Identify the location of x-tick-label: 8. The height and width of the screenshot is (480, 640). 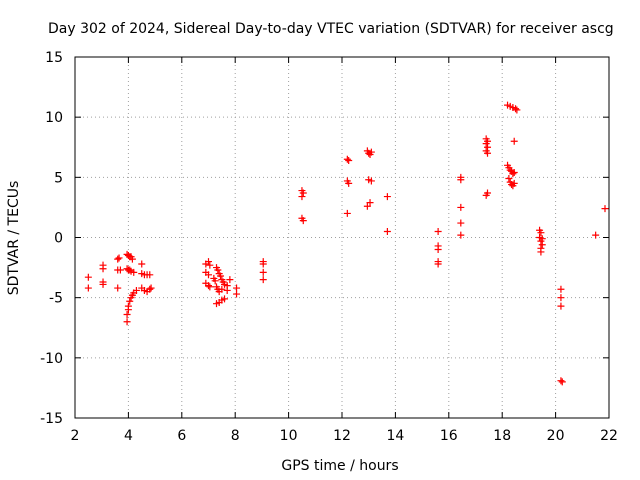
(235, 436).